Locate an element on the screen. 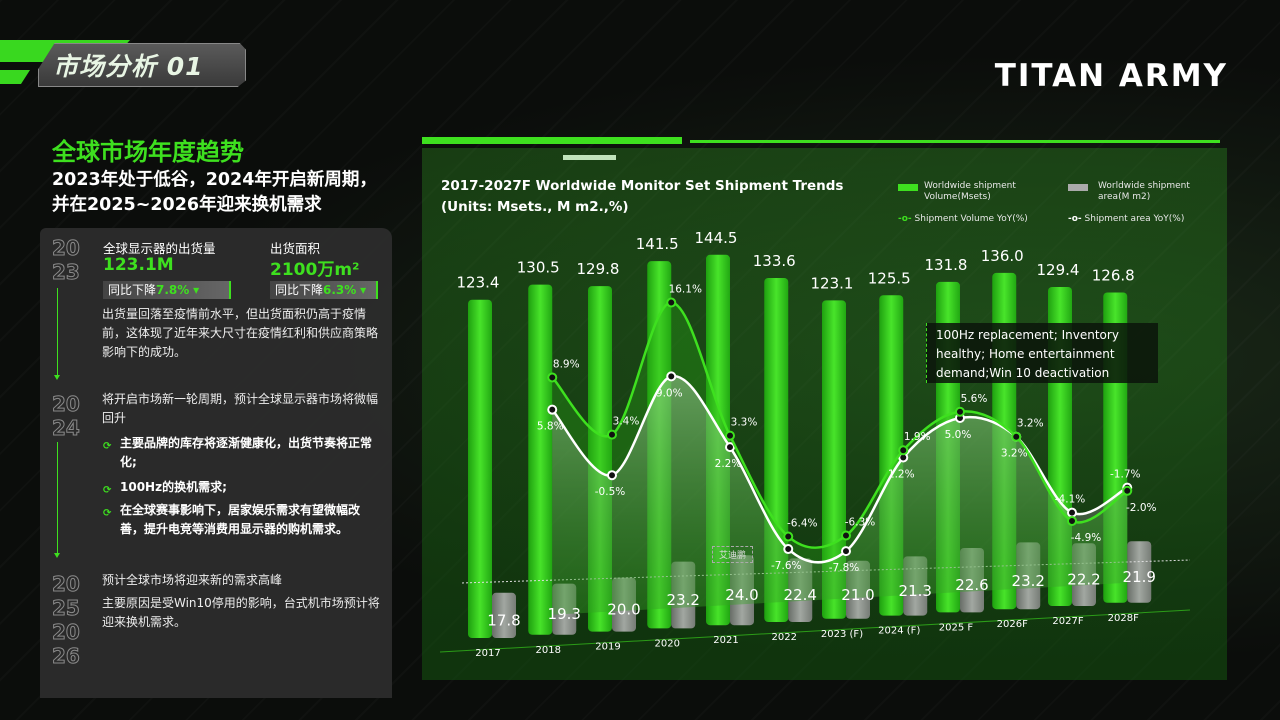 The height and width of the screenshot is (720, 1280). metric-value: 2100万m² is located at coordinates (315, 270).